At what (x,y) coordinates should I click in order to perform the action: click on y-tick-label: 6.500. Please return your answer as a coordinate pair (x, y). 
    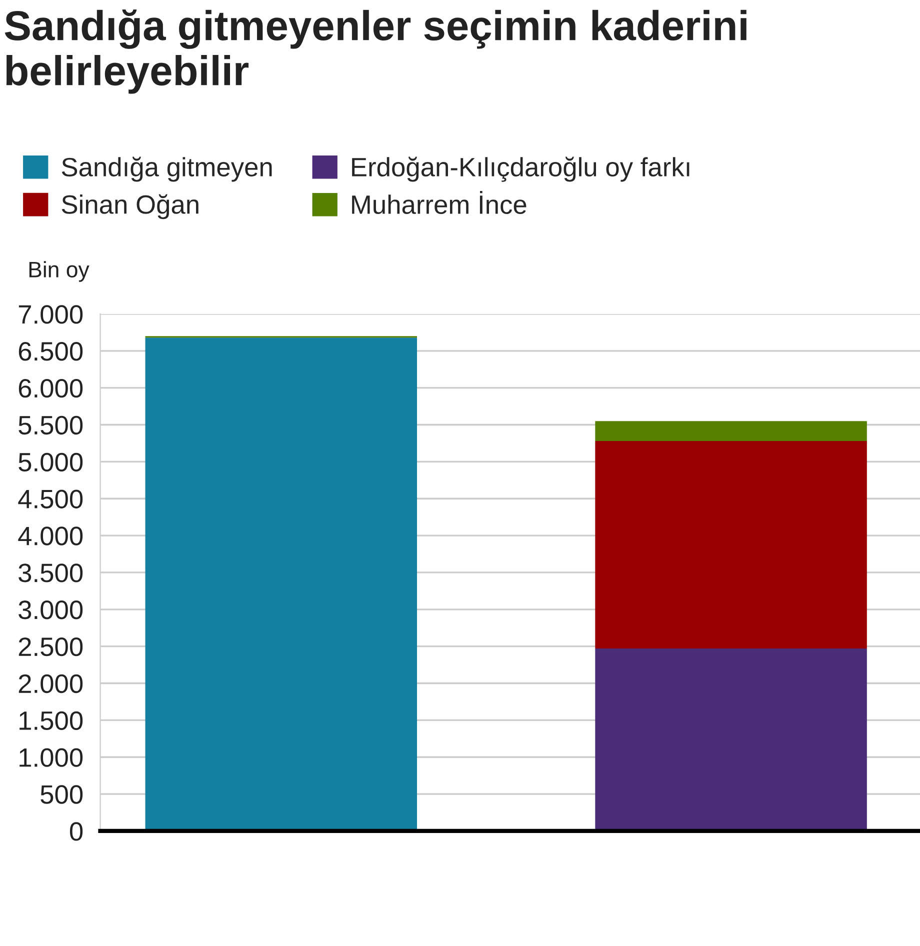
    Looking at the image, I should click on (50, 351).